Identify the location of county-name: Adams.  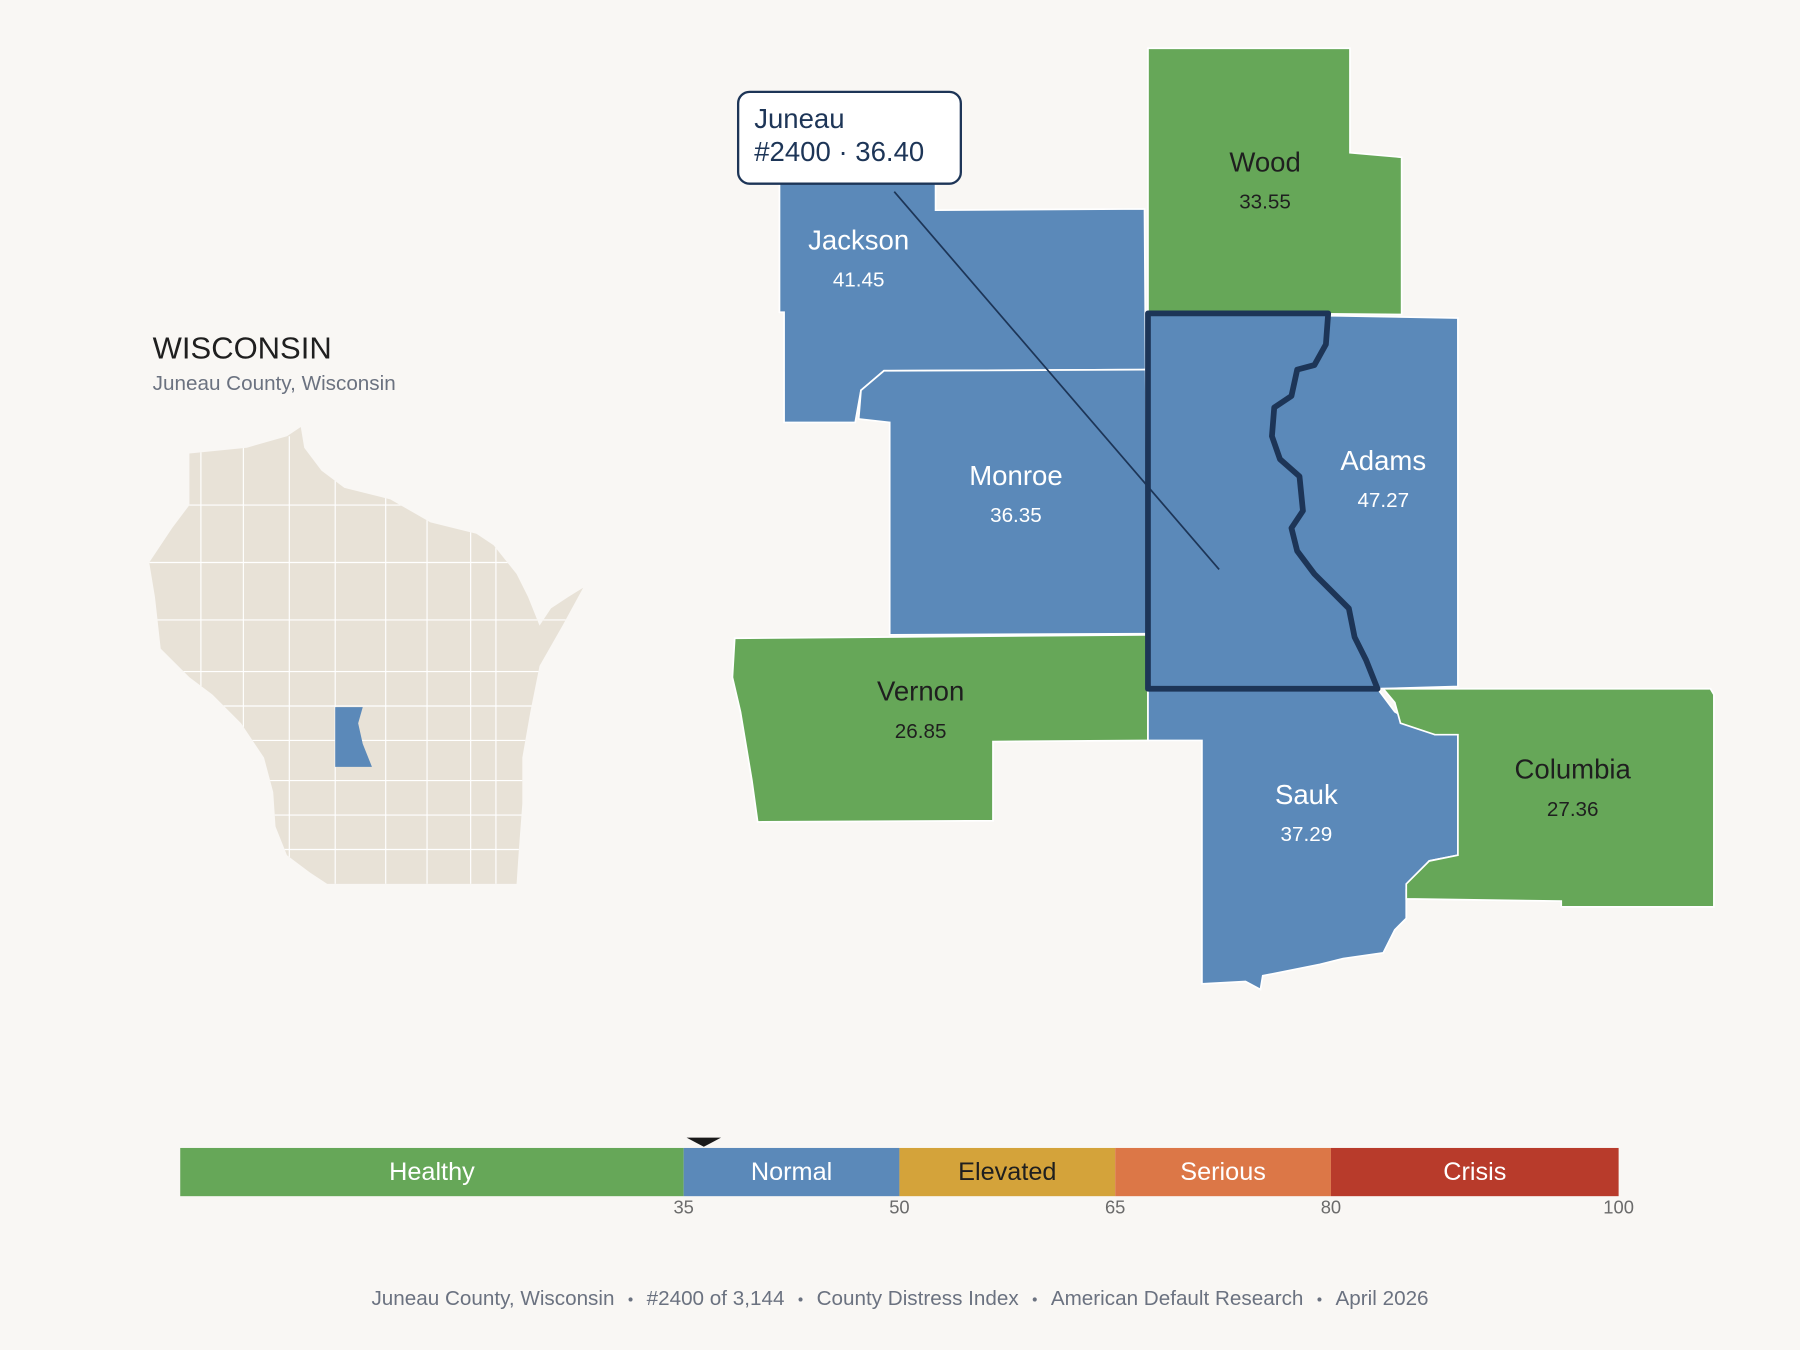
(1383, 460).